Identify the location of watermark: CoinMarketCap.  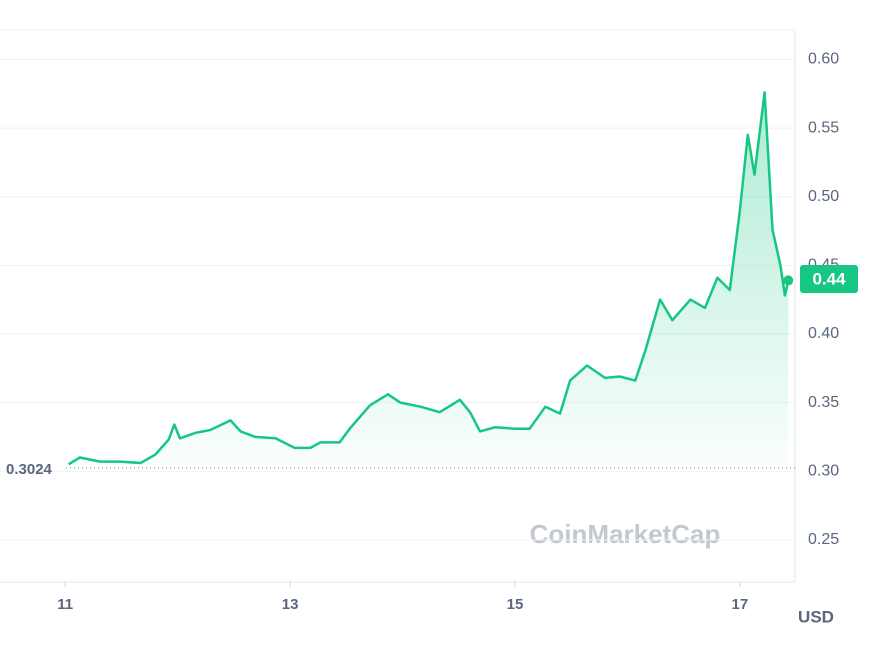
(625, 534).